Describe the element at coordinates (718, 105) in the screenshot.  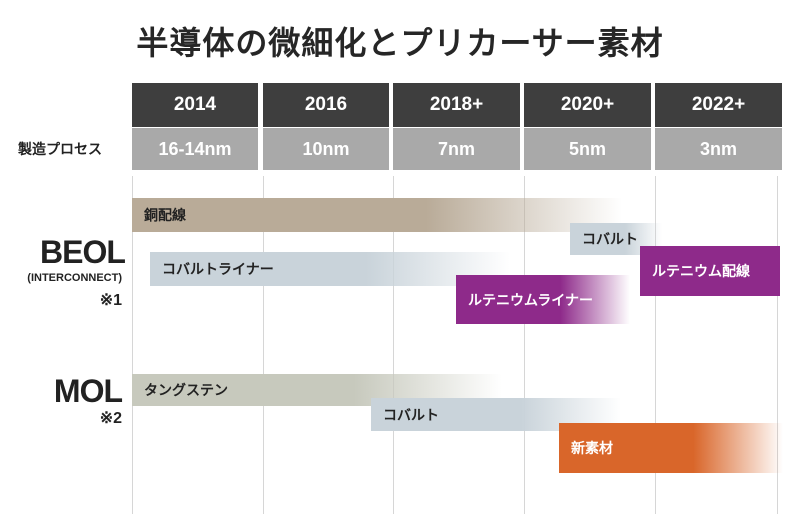
I see `year-cell: 2022+` at that location.